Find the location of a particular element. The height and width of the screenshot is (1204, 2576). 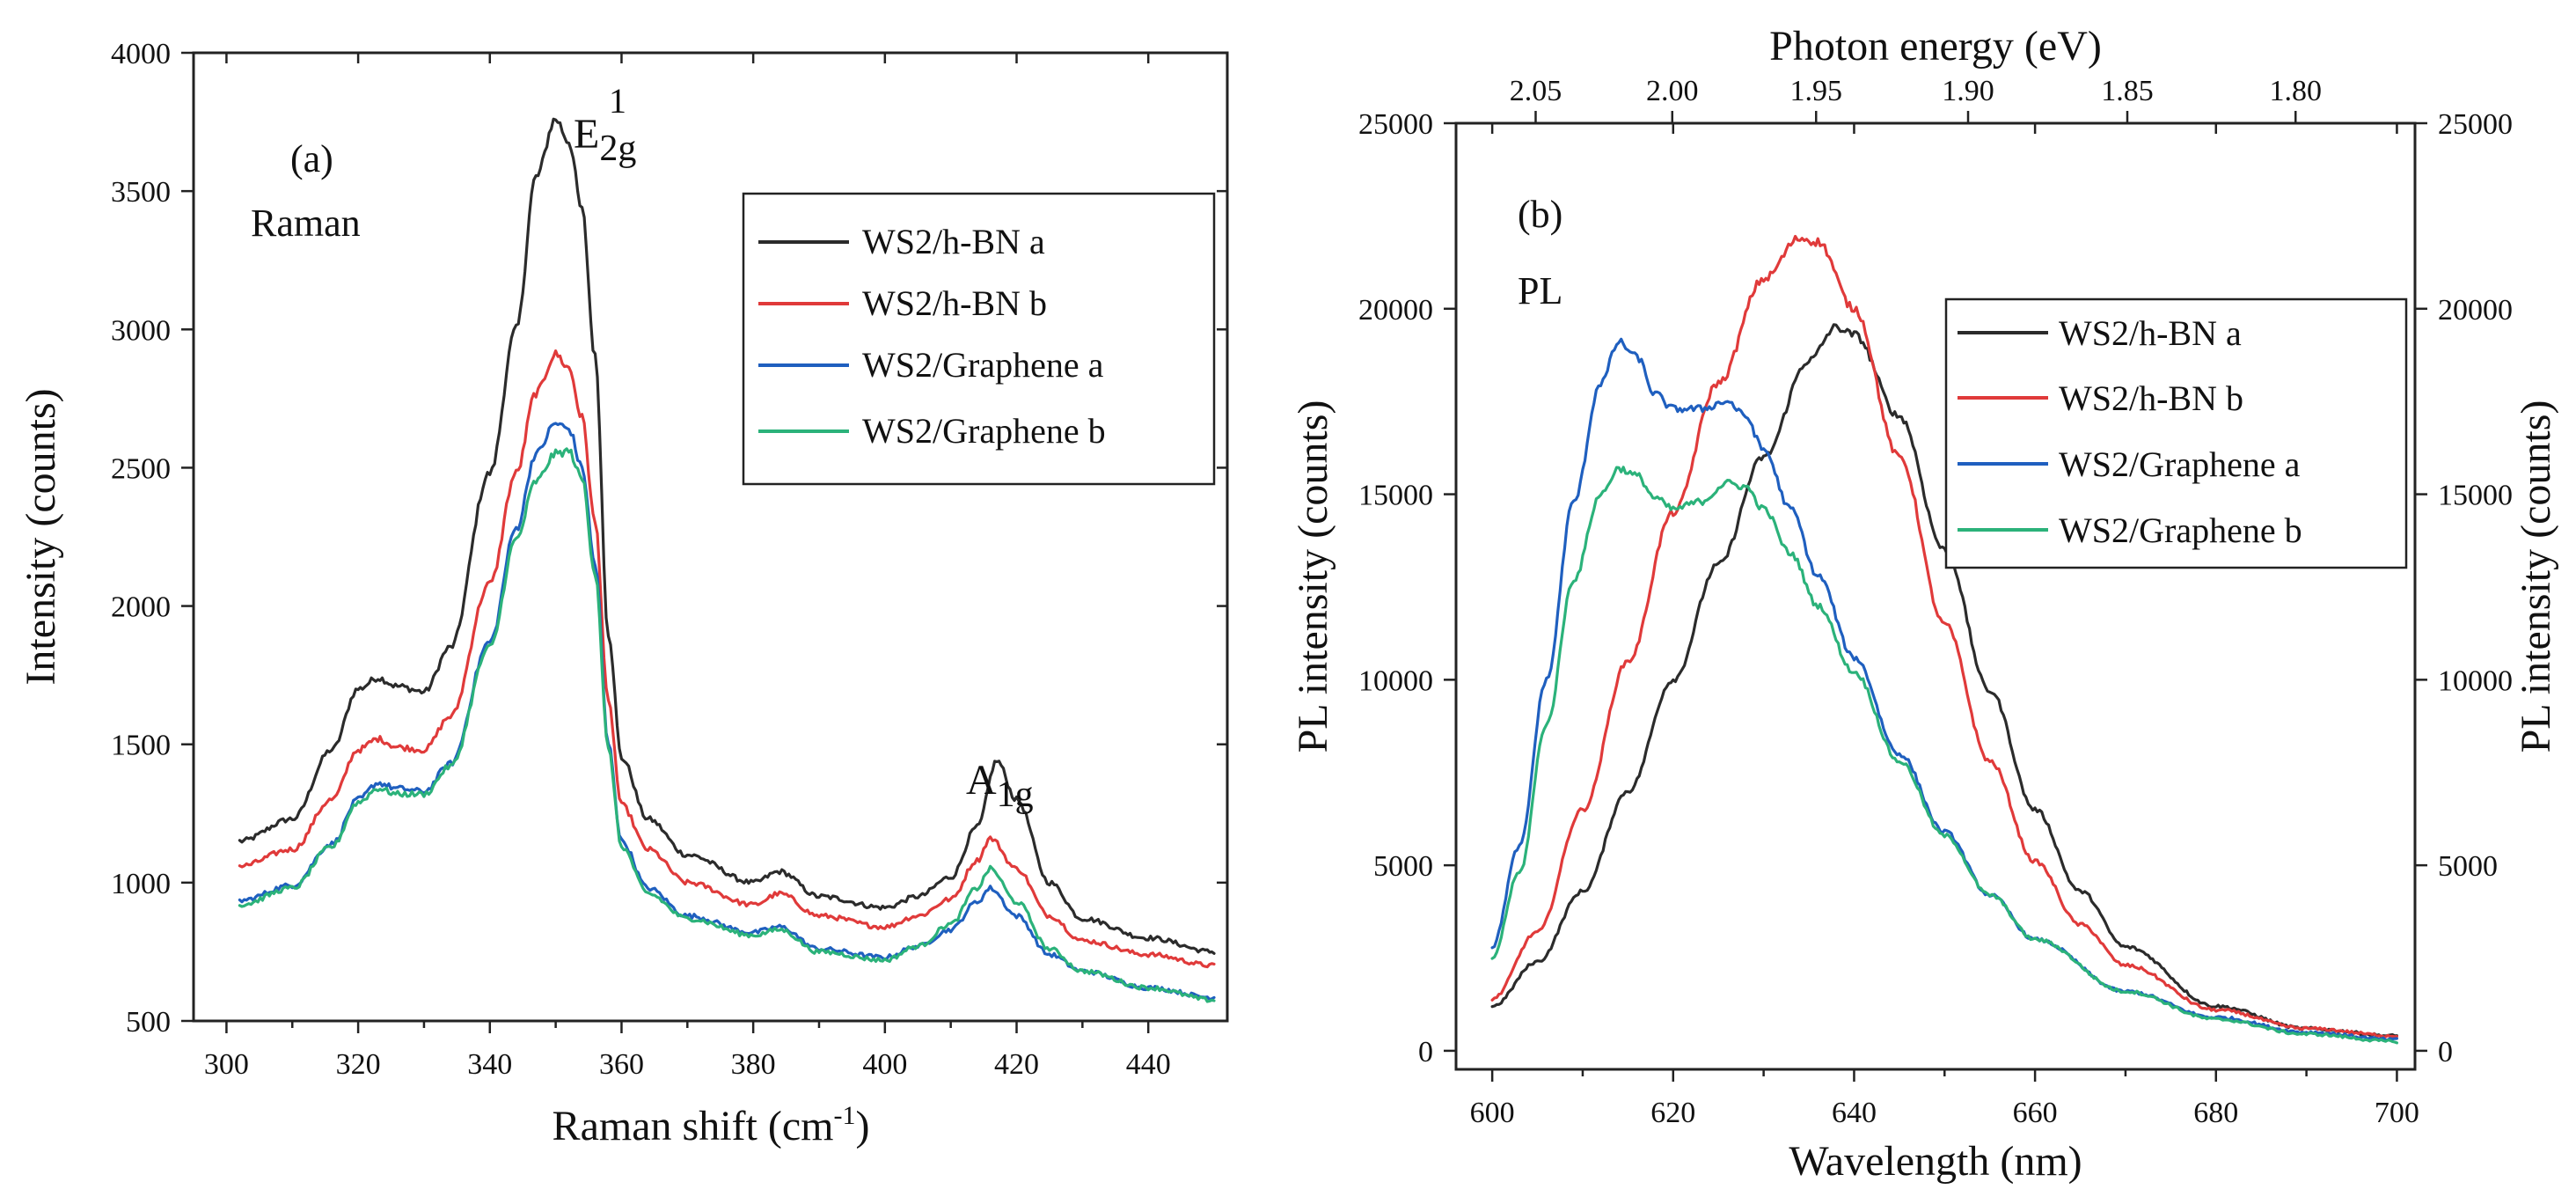

b-y-tick-label-25000: 25000 is located at coordinates (1395, 124).